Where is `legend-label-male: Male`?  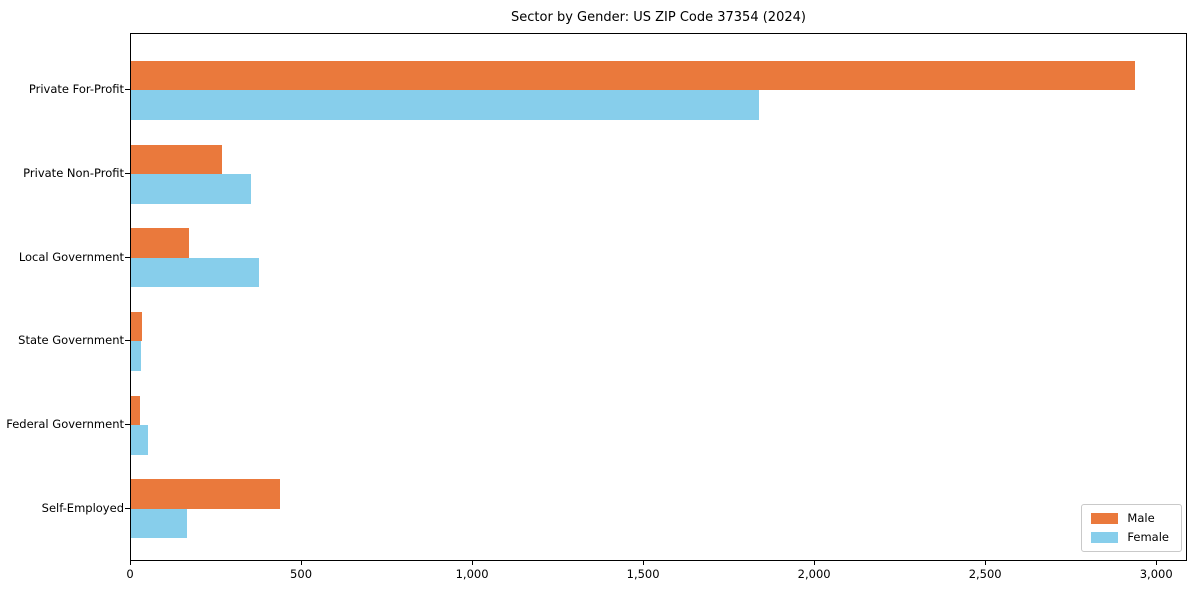
legend-label-male: Male is located at coordinates (1141, 518).